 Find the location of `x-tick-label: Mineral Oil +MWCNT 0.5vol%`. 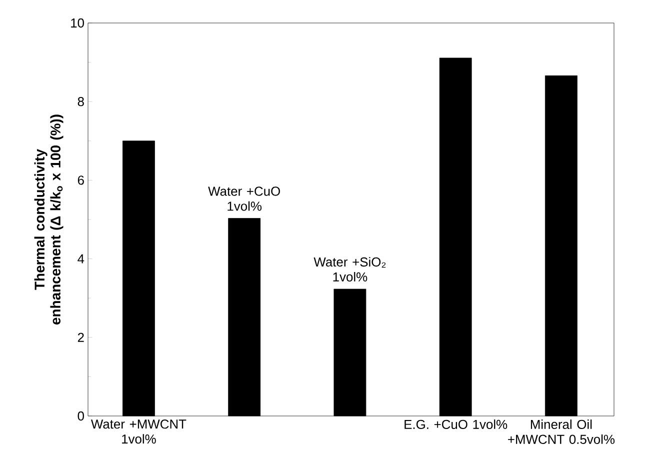

x-tick-label: Mineral Oil +MWCNT 0.5vol% is located at coordinates (561, 432).